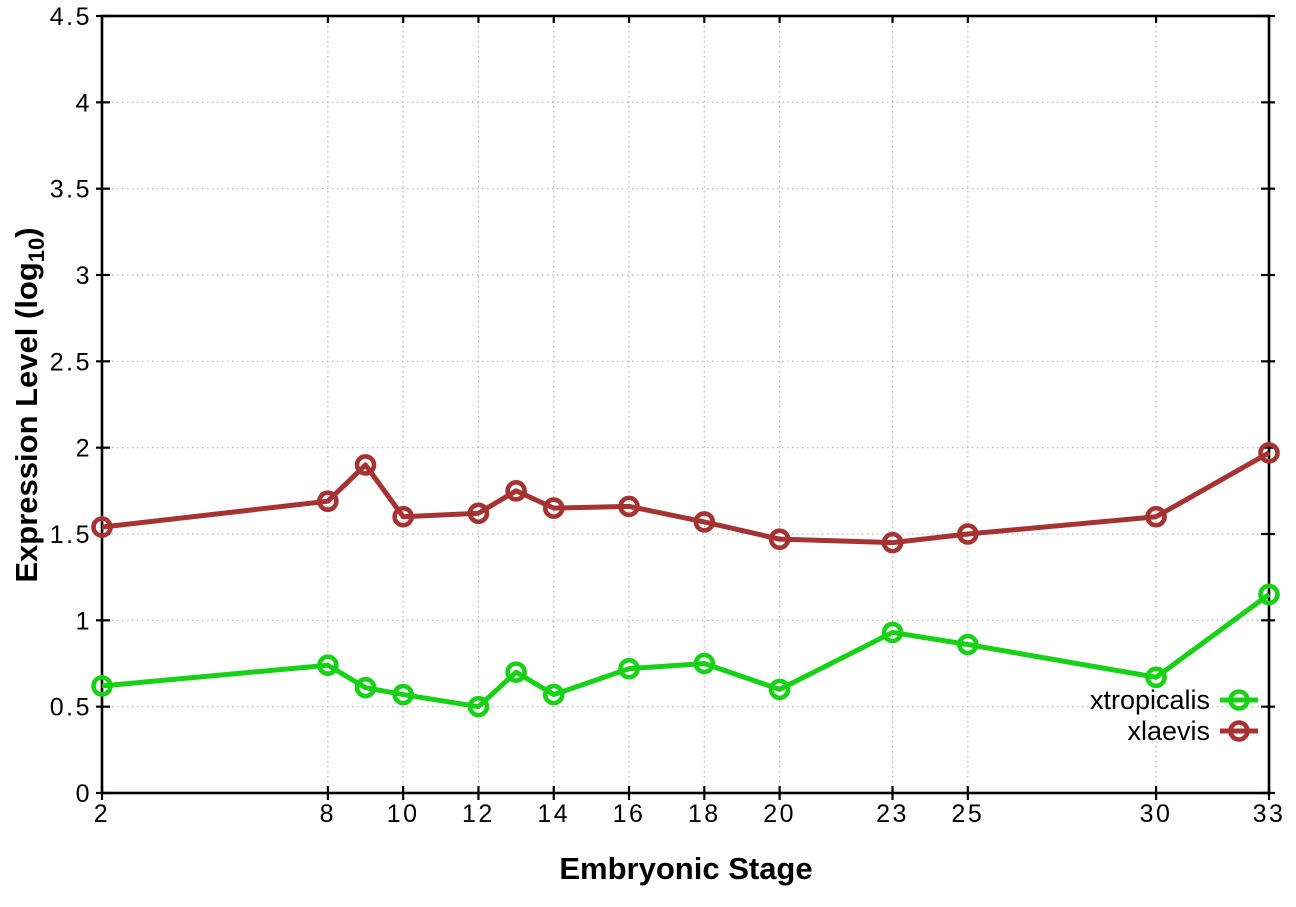  What do you see at coordinates (84, 276) in the screenshot?
I see `y-tick-label: 3` at bounding box center [84, 276].